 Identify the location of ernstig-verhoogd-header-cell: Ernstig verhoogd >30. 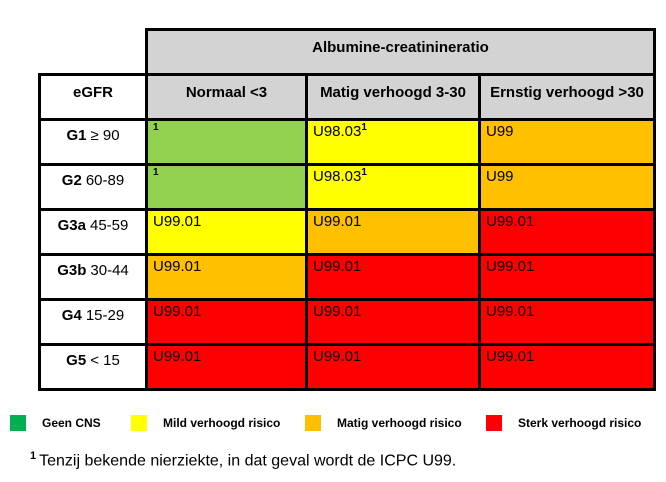
(567, 97).